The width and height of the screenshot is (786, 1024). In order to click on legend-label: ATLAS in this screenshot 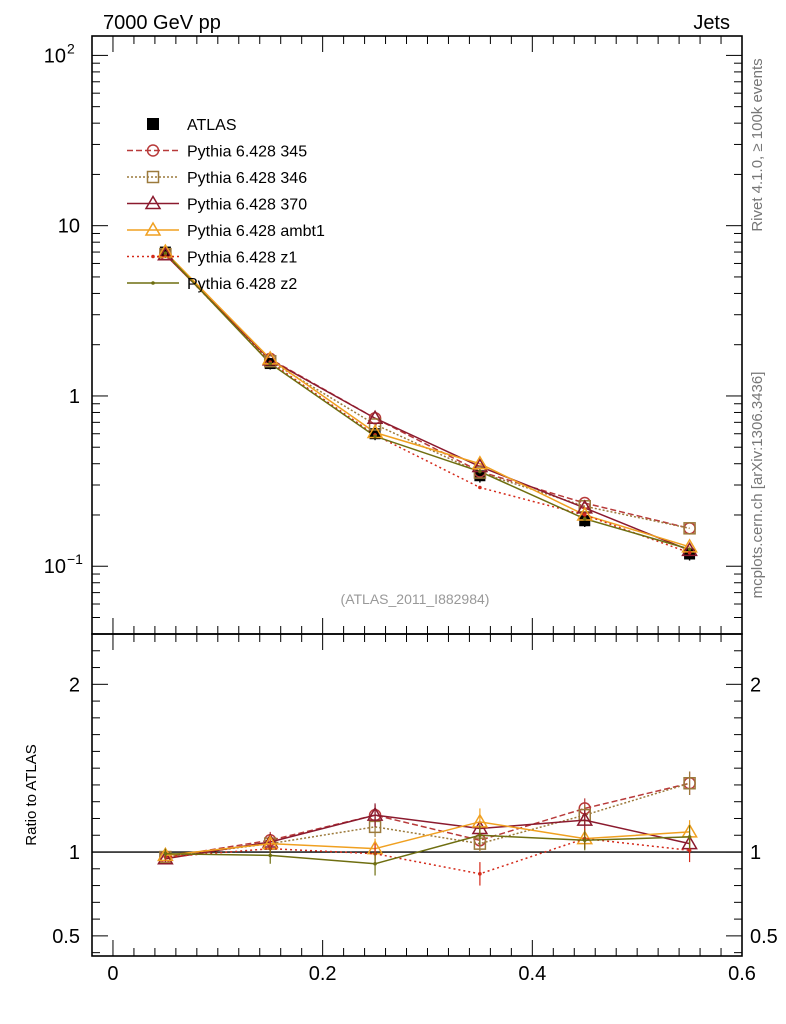, I will do `click(212, 125)`.